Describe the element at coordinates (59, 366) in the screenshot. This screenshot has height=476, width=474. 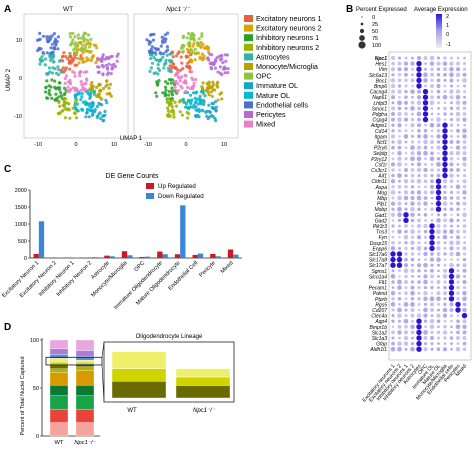
I see `stack-segment` at that location.